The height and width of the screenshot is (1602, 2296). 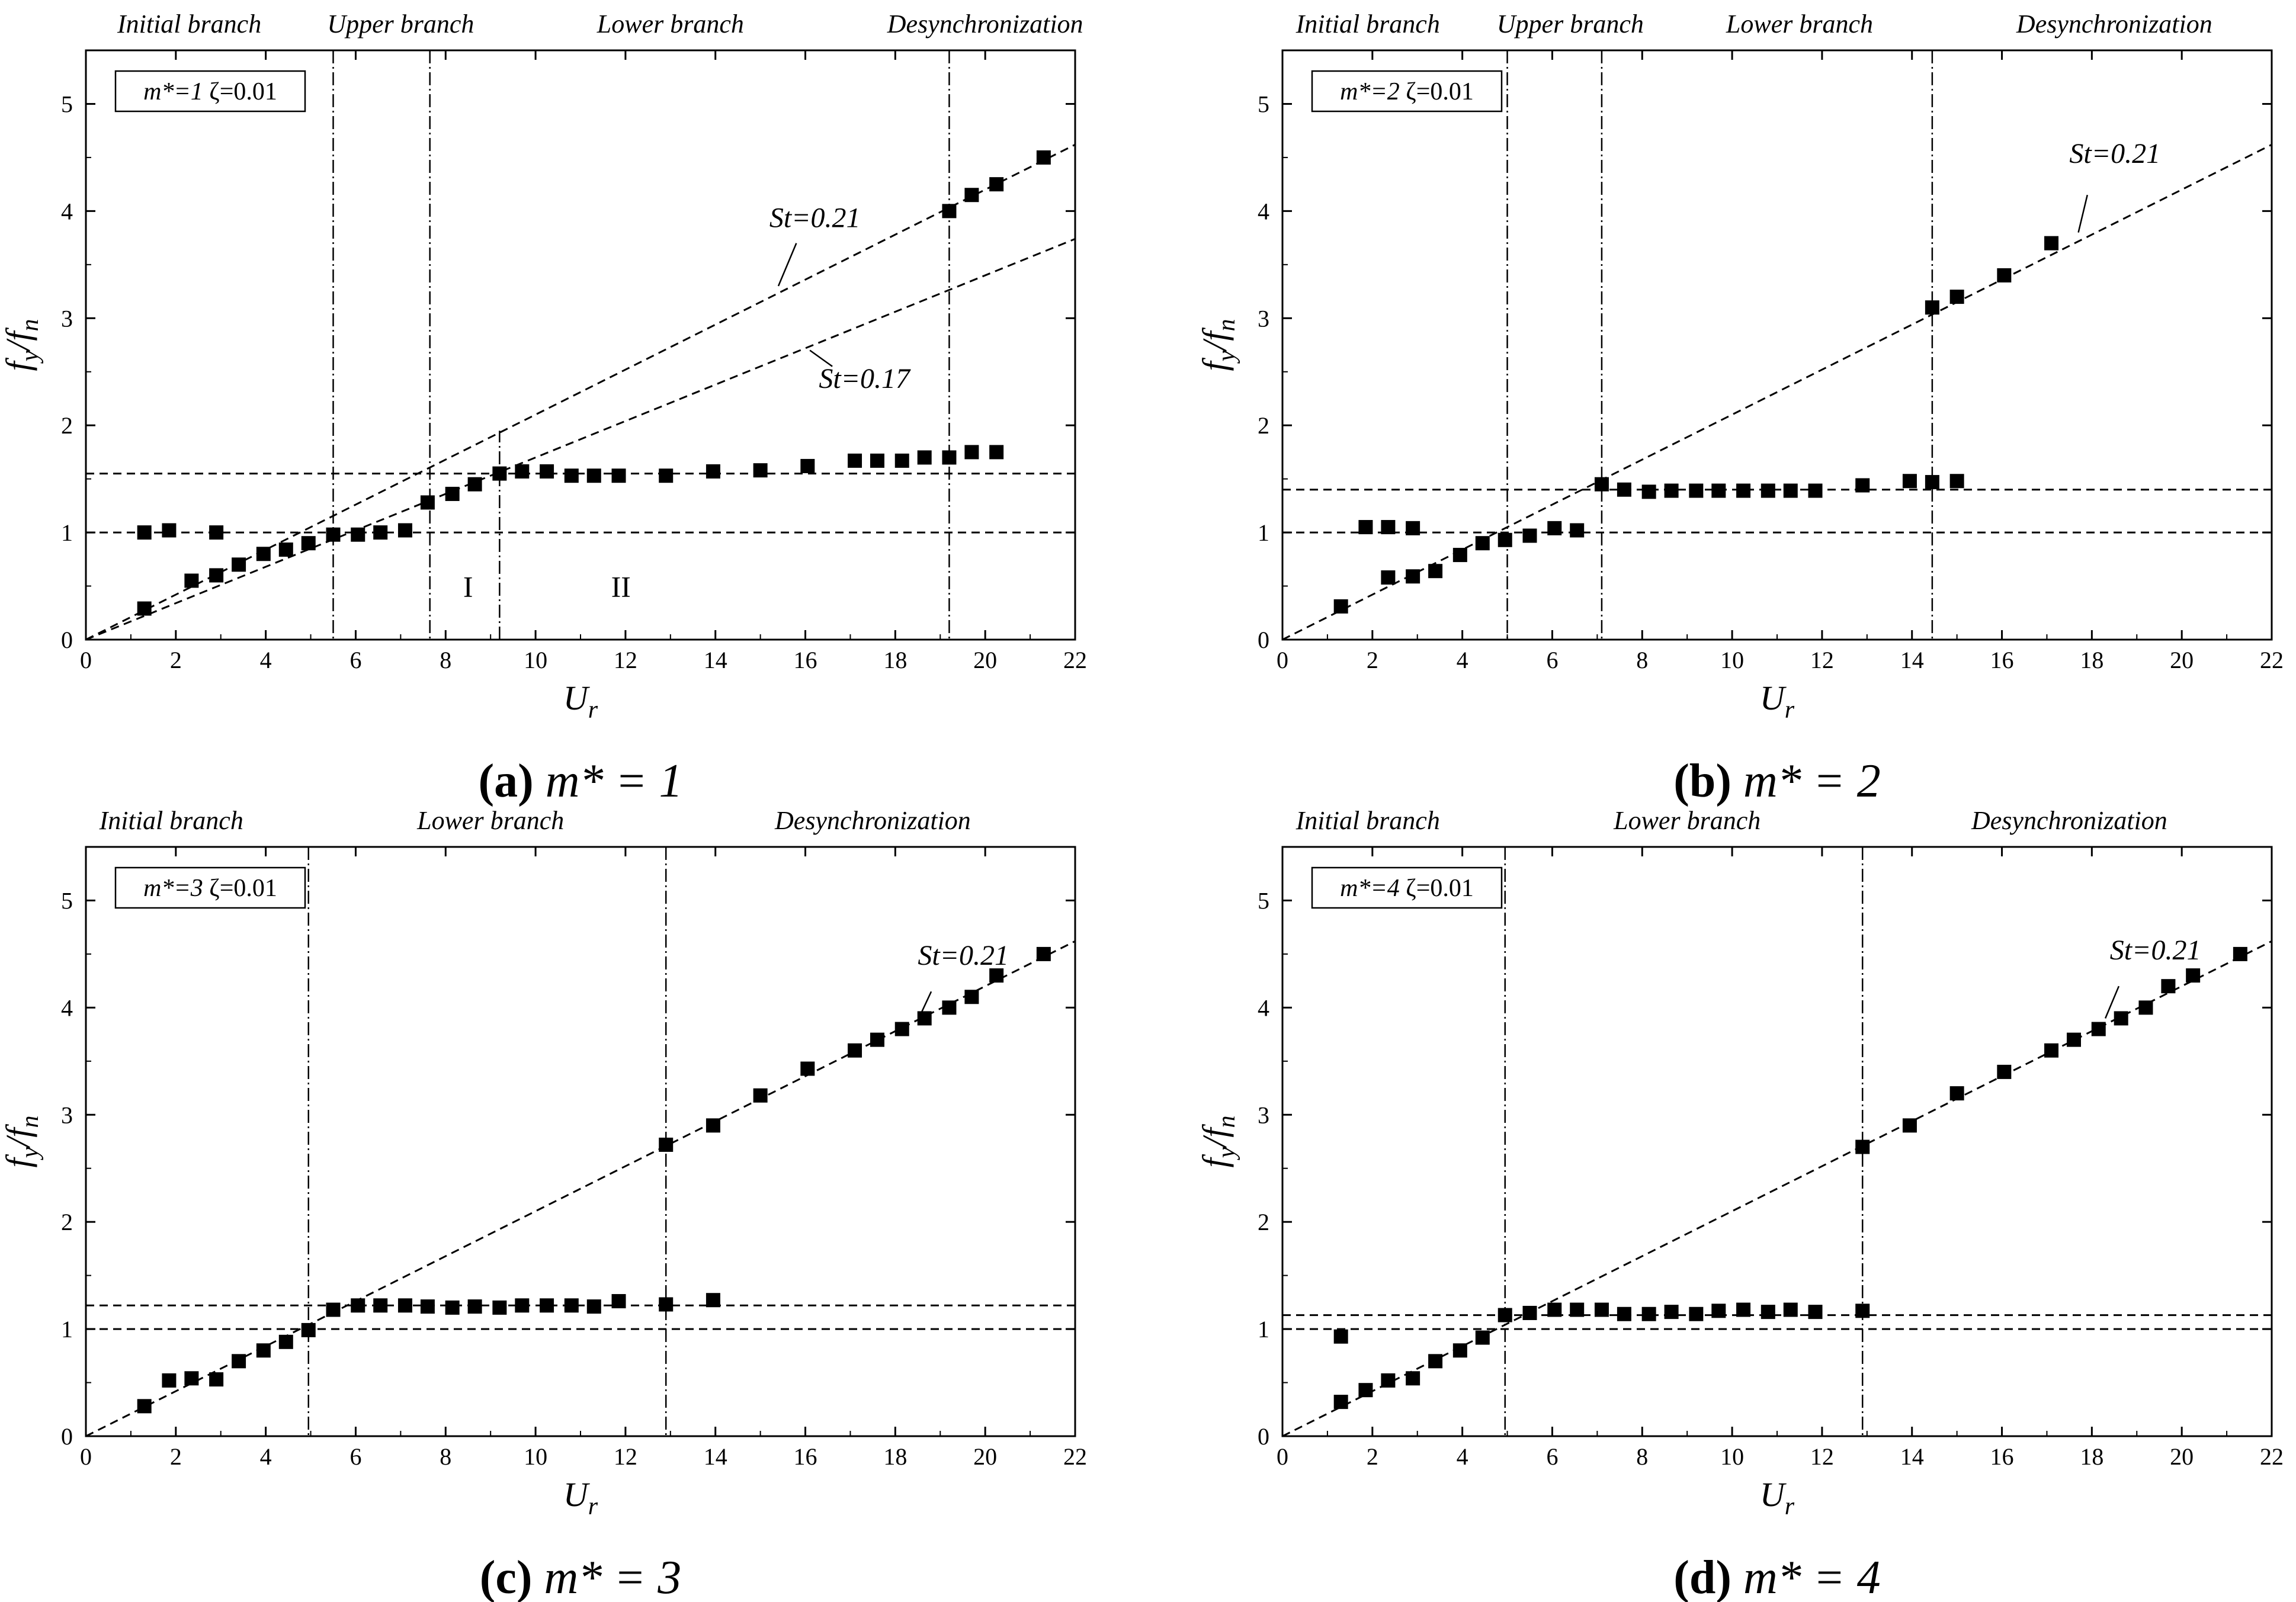 What do you see at coordinates (243, 92) in the screenshot?
I see `param-damping: ζ=0.01` at bounding box center [243, 92].